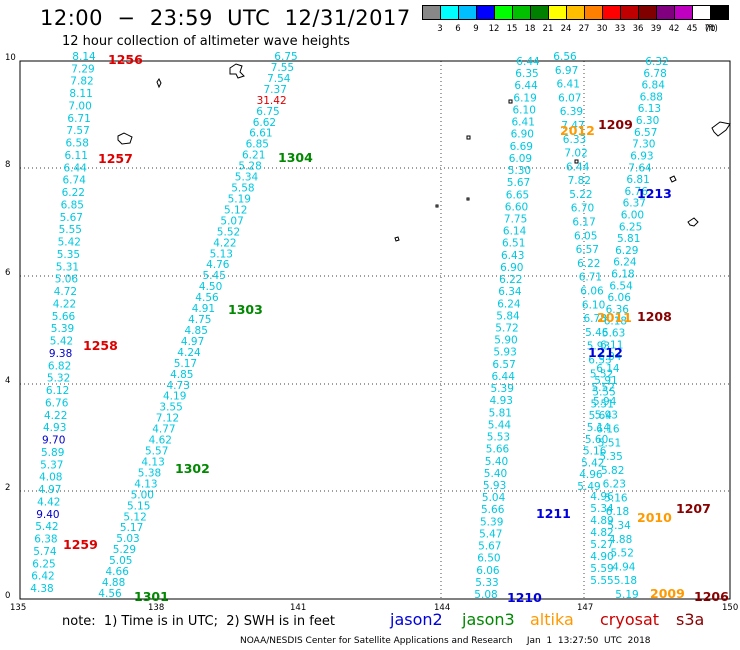  What do you see at coordinates (142, 495) in the screenshot?
I see `wave-height-value: 5.00` at bounding box center [142, 495].